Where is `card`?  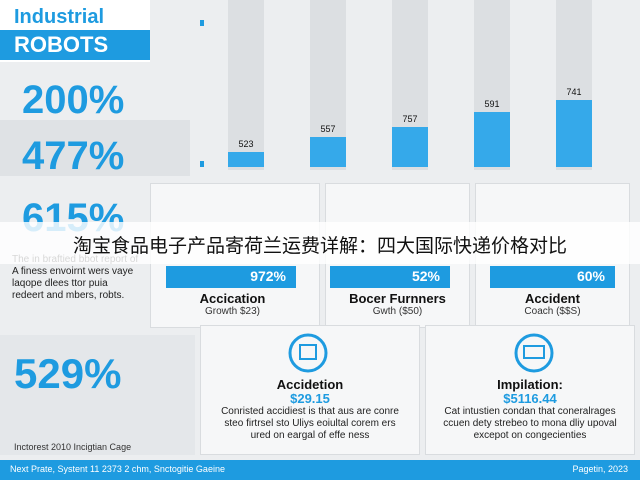 card is located at coordinates (310, 390).